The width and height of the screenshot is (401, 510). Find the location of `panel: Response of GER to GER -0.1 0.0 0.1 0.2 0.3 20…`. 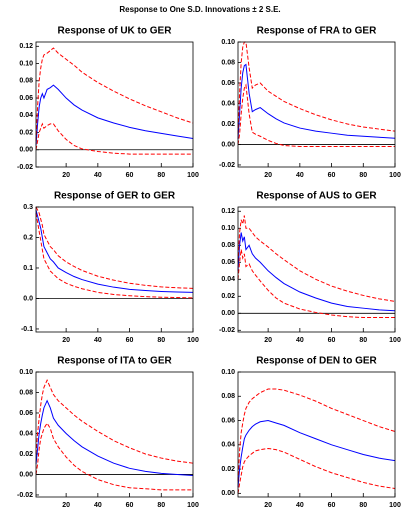

panel: Response of GER to GER -0.1 0.0 0.1 0.2 0.3 20… is located at coordinates (110, 267).